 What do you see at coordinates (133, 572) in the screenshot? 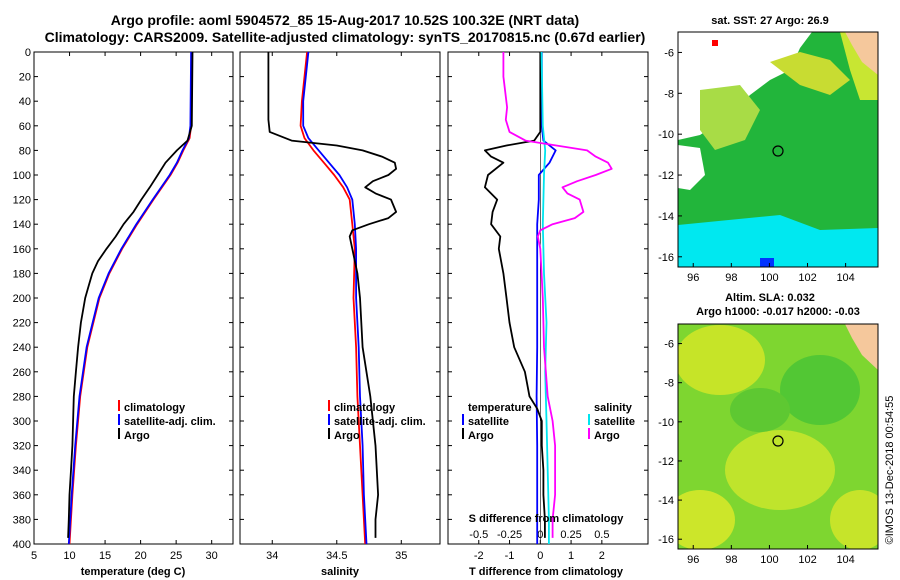
I see `temperature-xlabel: temperature (deg C)` at bounding box center [133, 572].